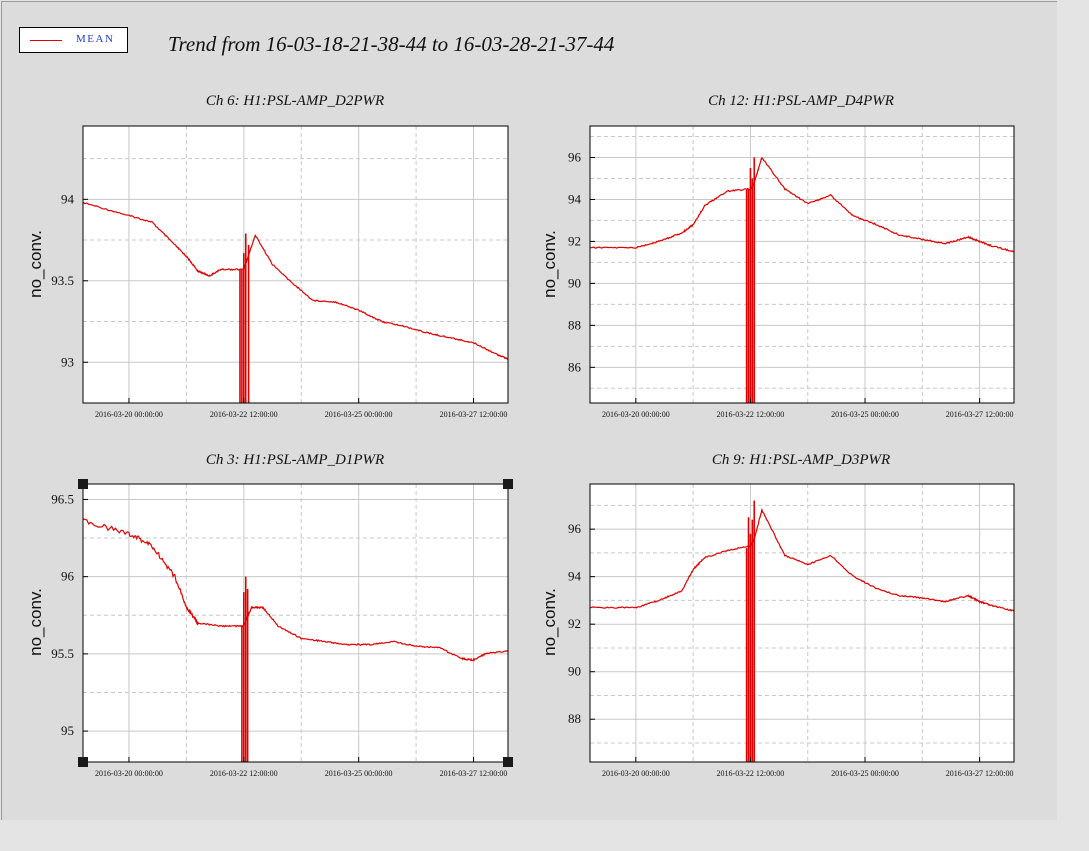  Describe the element at coordinates (802, 205) in the screenshot. I see `series-line-ch12` at that location.